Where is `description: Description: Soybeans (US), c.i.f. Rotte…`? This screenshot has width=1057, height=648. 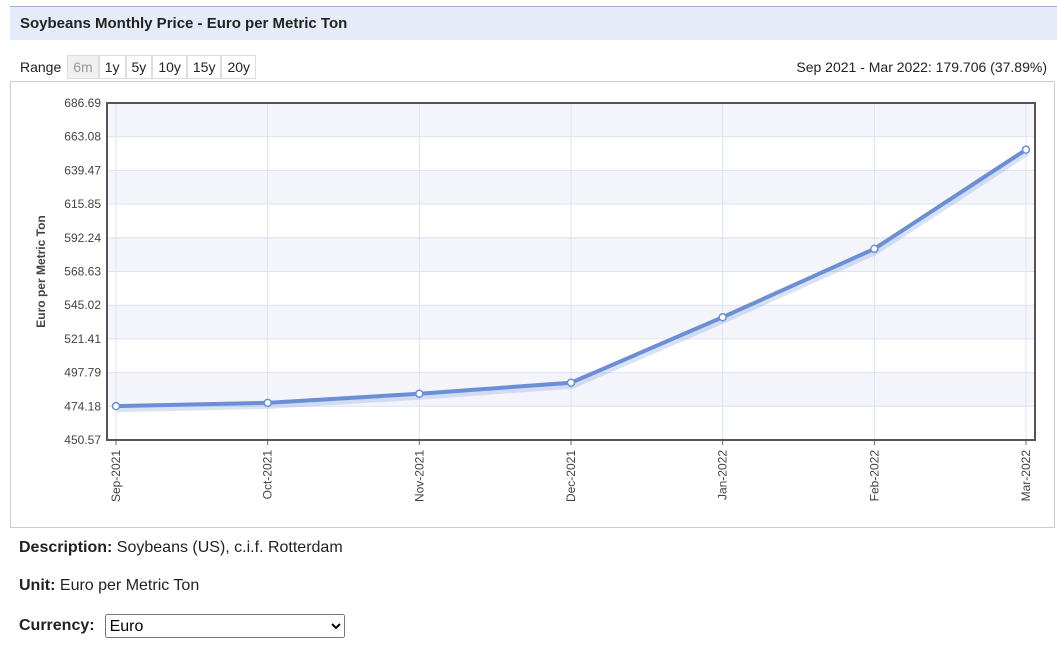 description: Description: Soybeans (US), c.i.f. Rotte… is located at coordinates (181, 548).